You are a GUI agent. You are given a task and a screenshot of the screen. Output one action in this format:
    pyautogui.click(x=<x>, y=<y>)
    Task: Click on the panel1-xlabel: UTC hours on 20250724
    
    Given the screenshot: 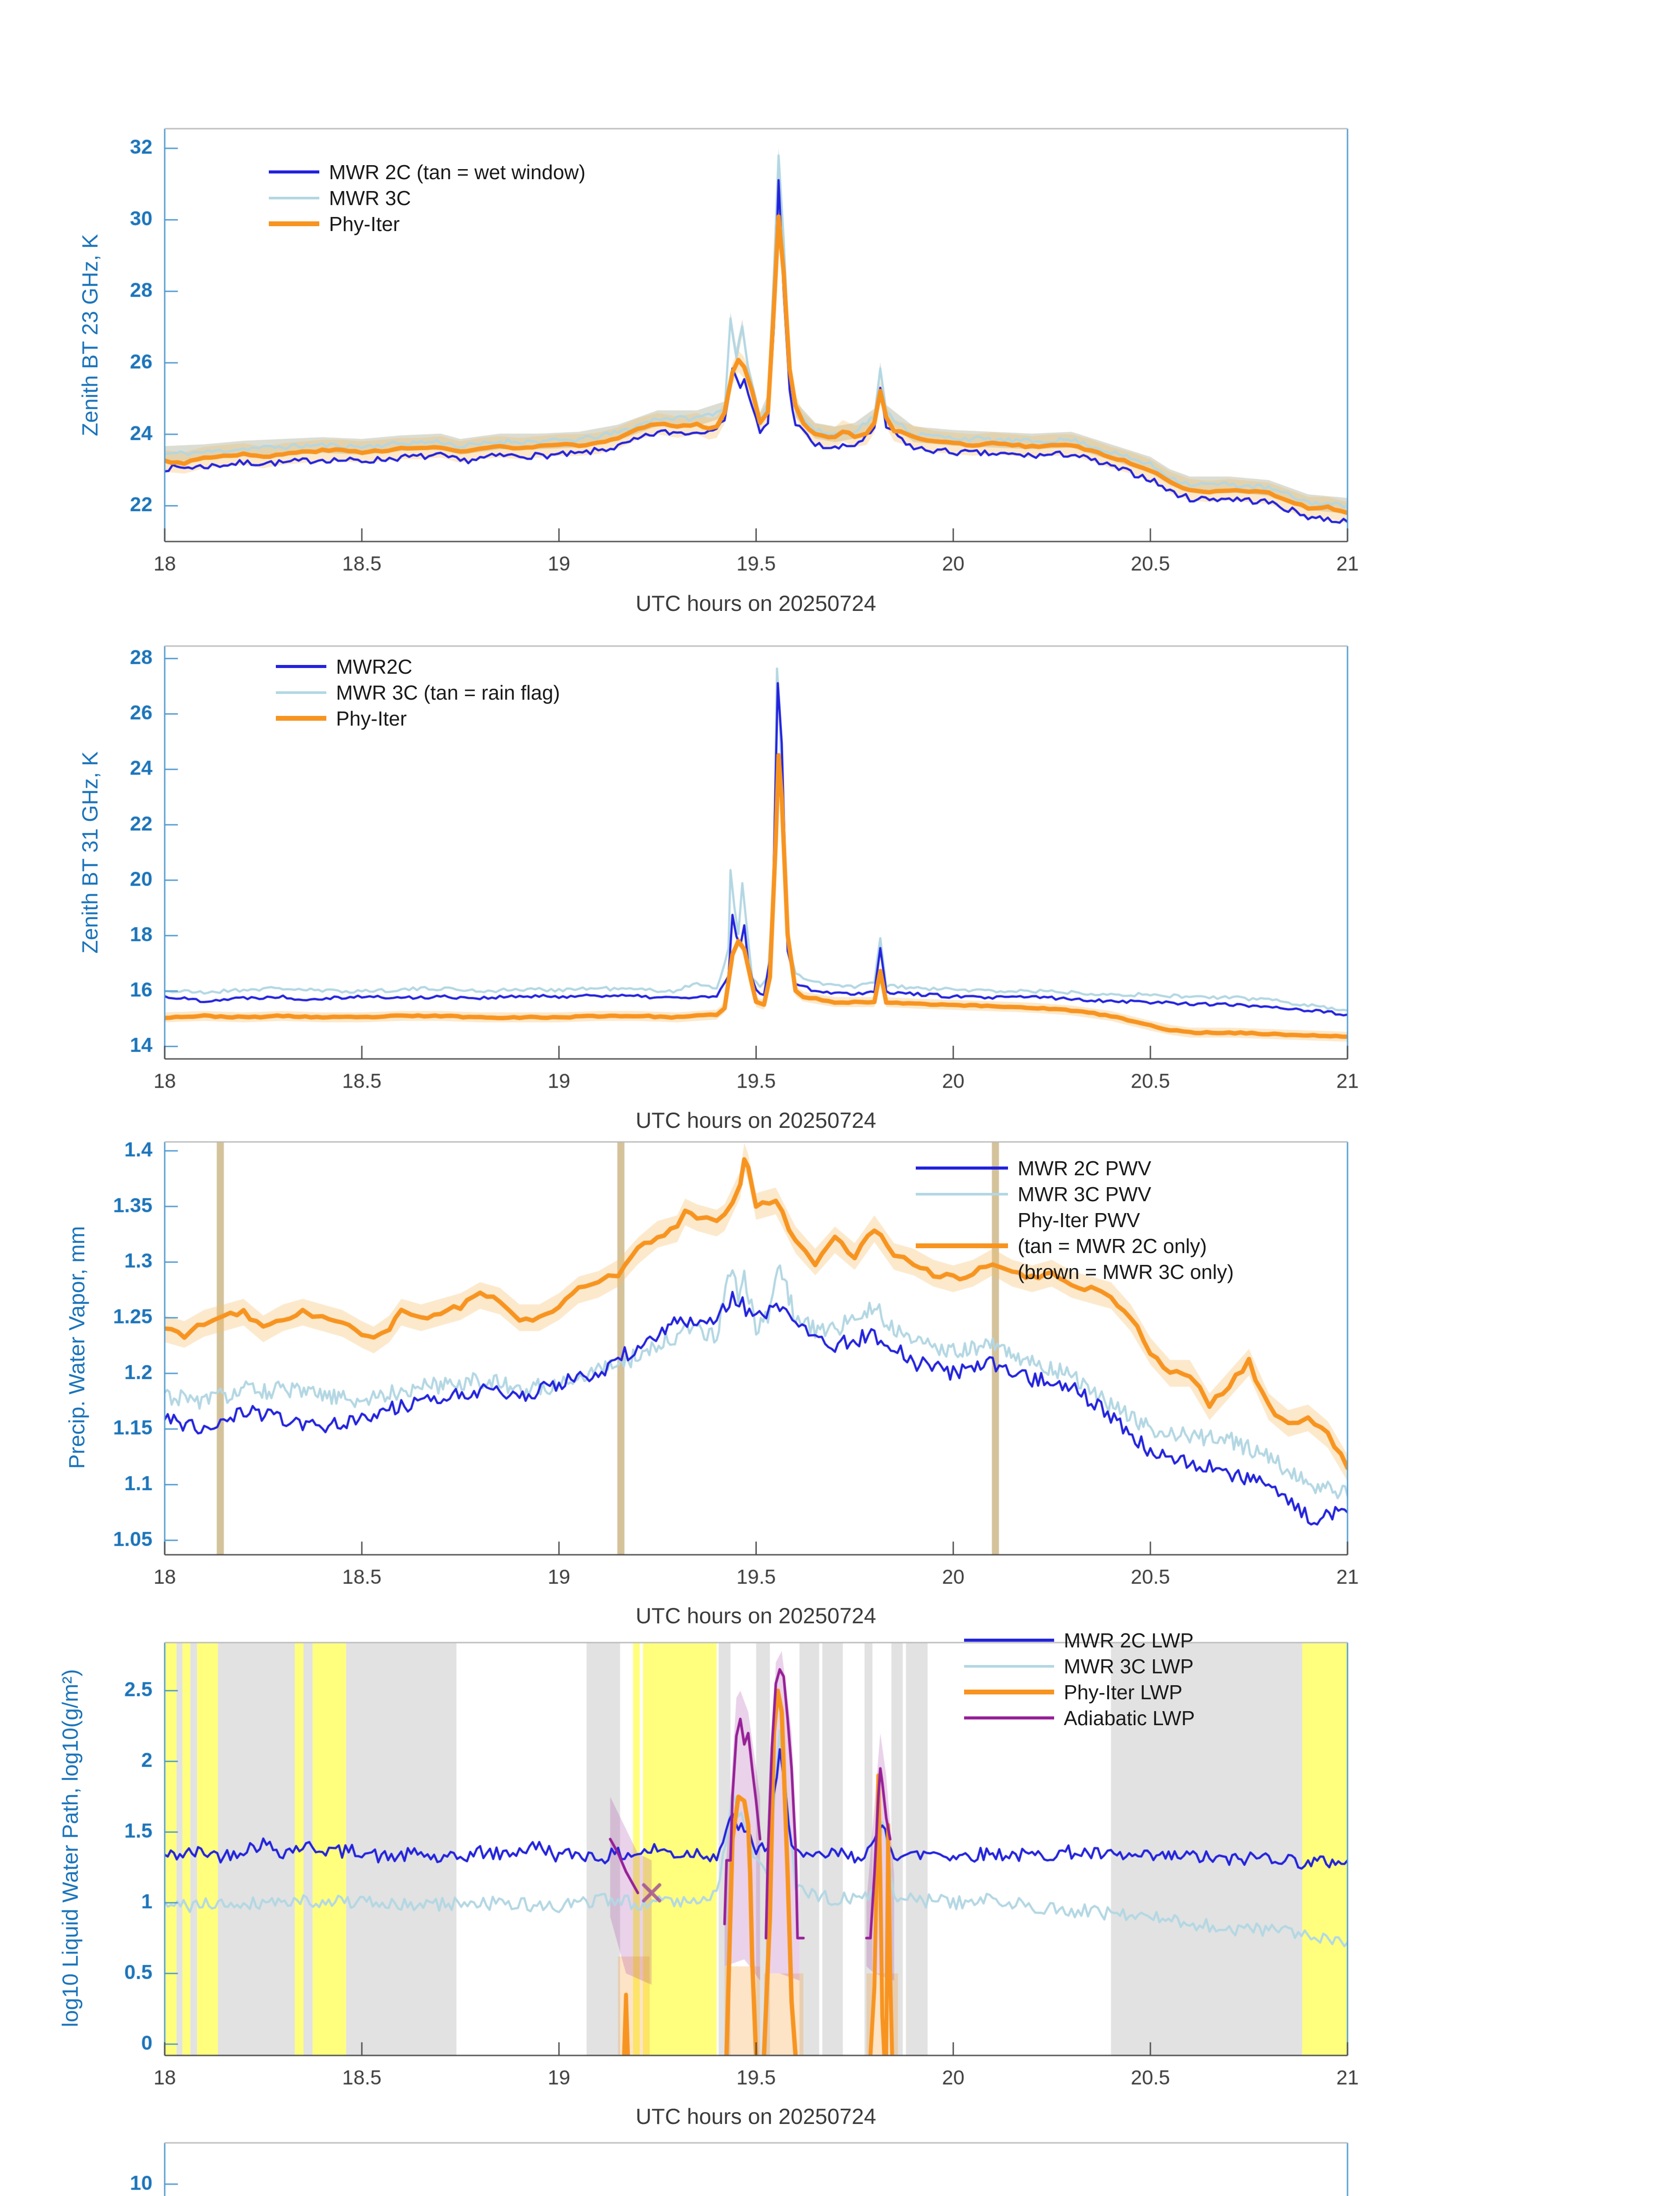 What is the action you would take?
    pyautogui.click(x=756, y=603)
    